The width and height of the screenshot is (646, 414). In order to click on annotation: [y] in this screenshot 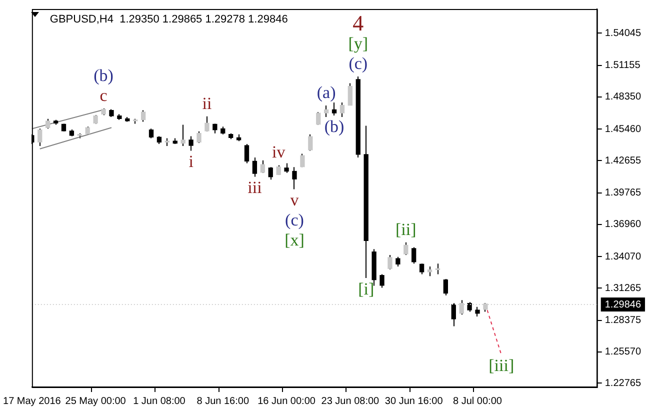, I will do `click(358, 43)`.